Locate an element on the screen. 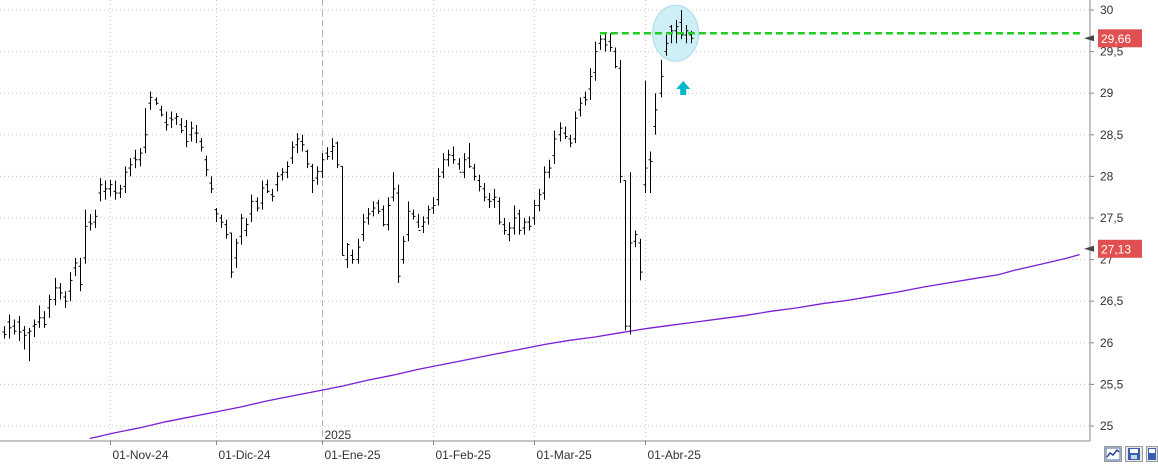 Image resolution: width=1158 pixels, height=467 pixels. up-arrow-shape is located at coordinates (683, 88).